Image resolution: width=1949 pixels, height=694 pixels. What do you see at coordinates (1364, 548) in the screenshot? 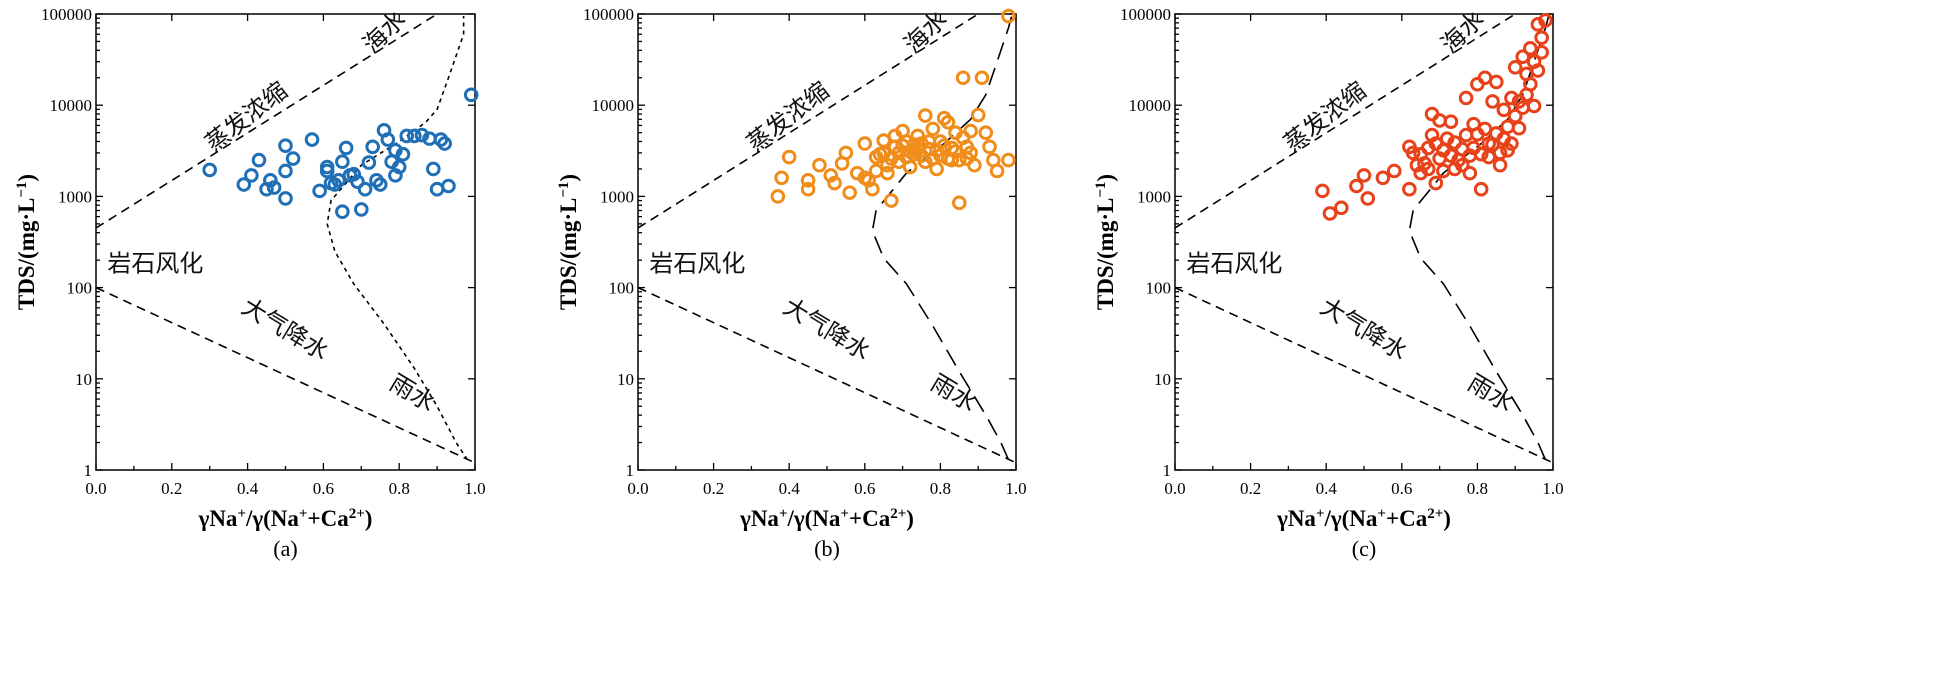
I see `panel-label: (c)` at bounding box center [1364, 548].